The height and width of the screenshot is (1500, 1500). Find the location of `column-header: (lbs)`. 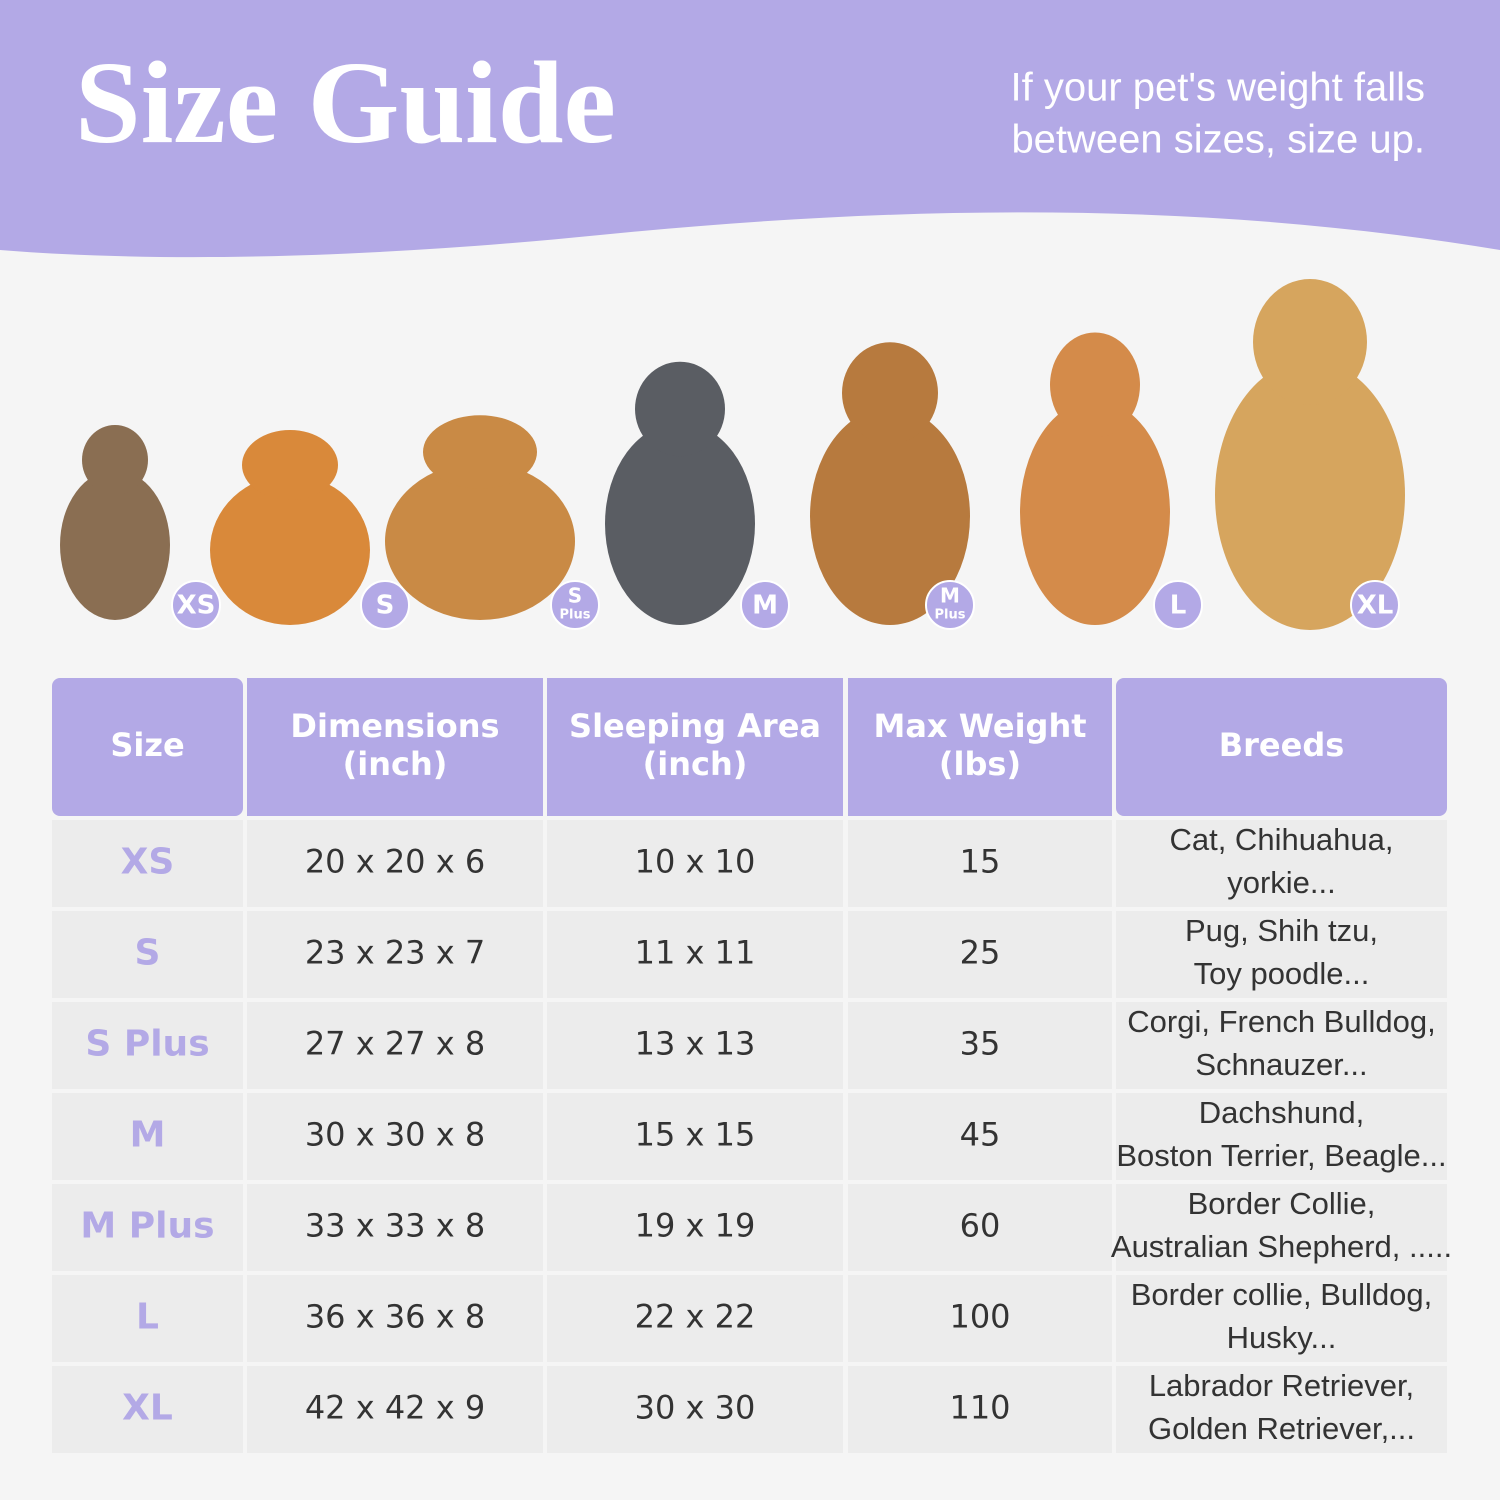

column-header: (lbs) is located at coordinates (980, 764).